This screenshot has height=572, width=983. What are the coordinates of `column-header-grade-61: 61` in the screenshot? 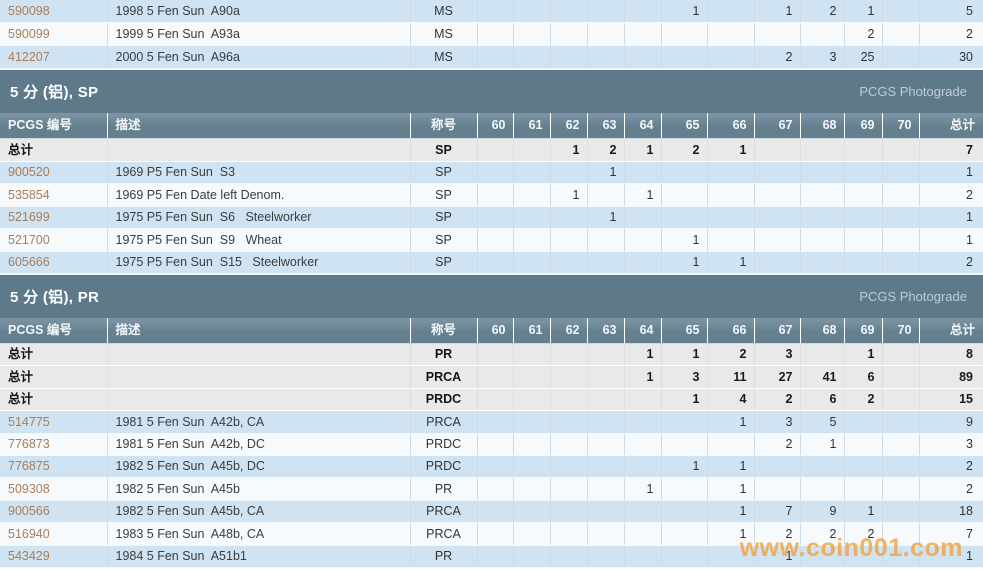 It's located at (532, 331).